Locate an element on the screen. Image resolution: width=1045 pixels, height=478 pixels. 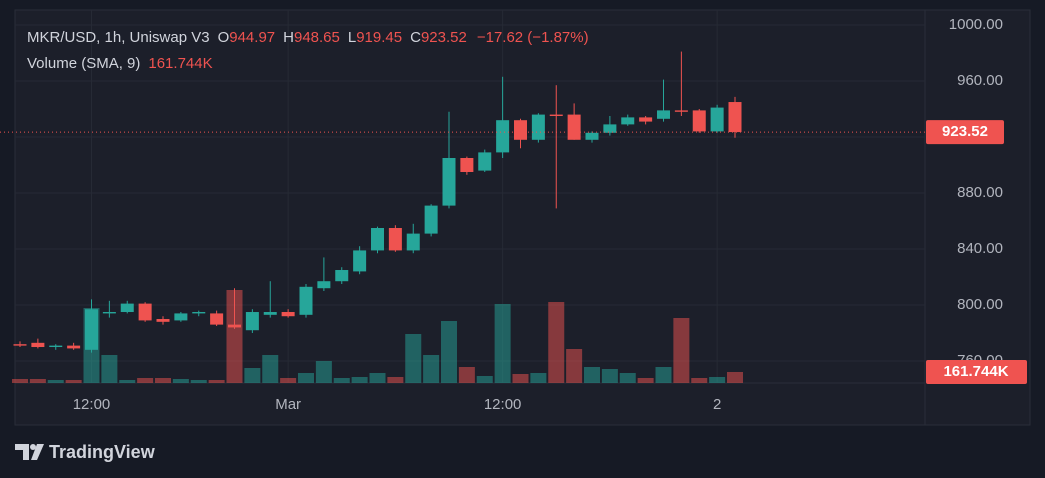
x-tick-label: Mar is located at coordinates (288, 404).